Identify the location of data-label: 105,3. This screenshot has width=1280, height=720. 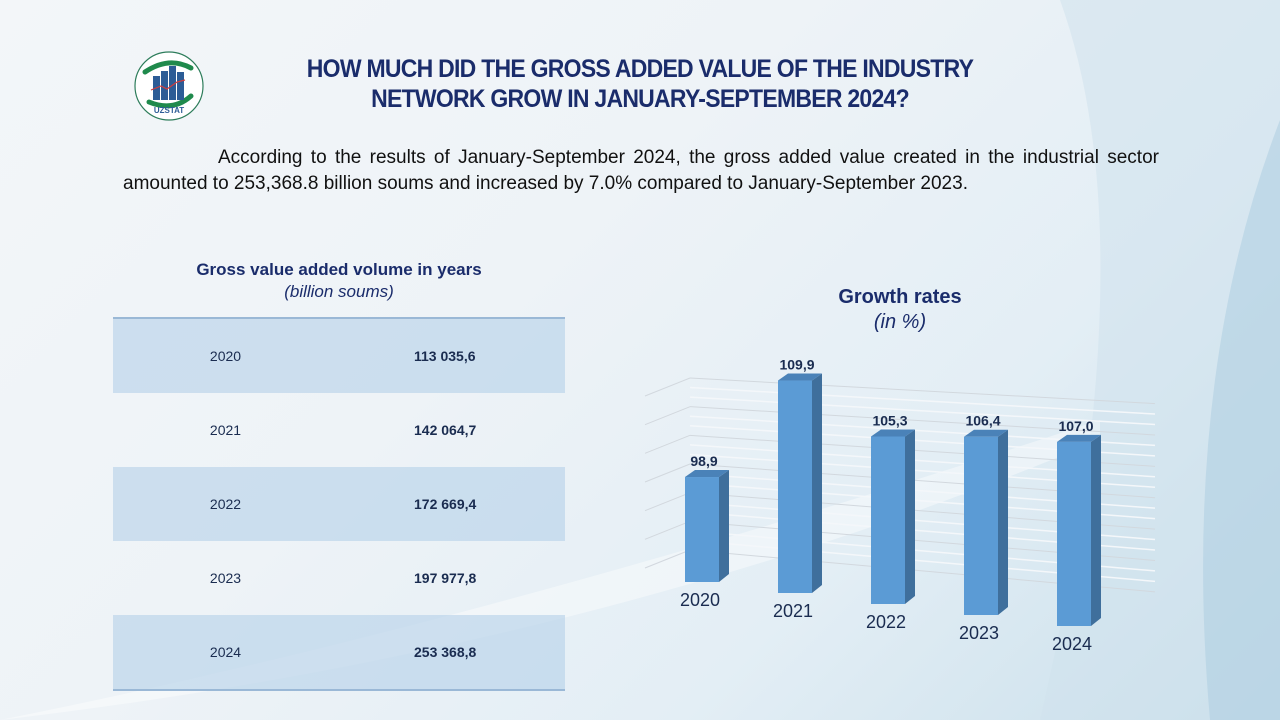
(889, 420).